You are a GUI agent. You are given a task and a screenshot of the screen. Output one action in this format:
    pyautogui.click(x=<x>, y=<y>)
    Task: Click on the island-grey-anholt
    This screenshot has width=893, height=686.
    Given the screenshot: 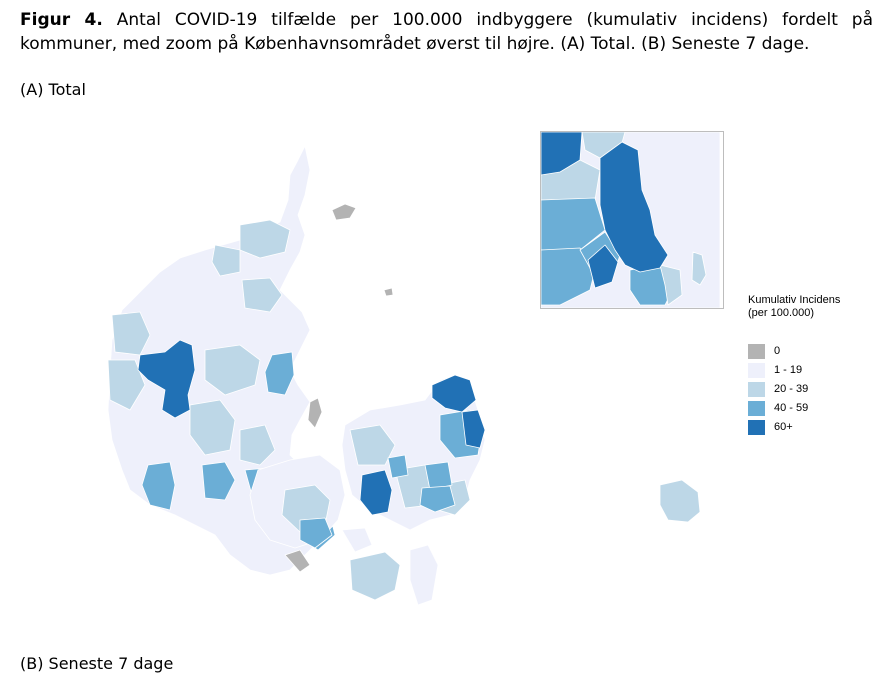 What is the action you would take?
    pyautogui.click(x=388, y=292)
    